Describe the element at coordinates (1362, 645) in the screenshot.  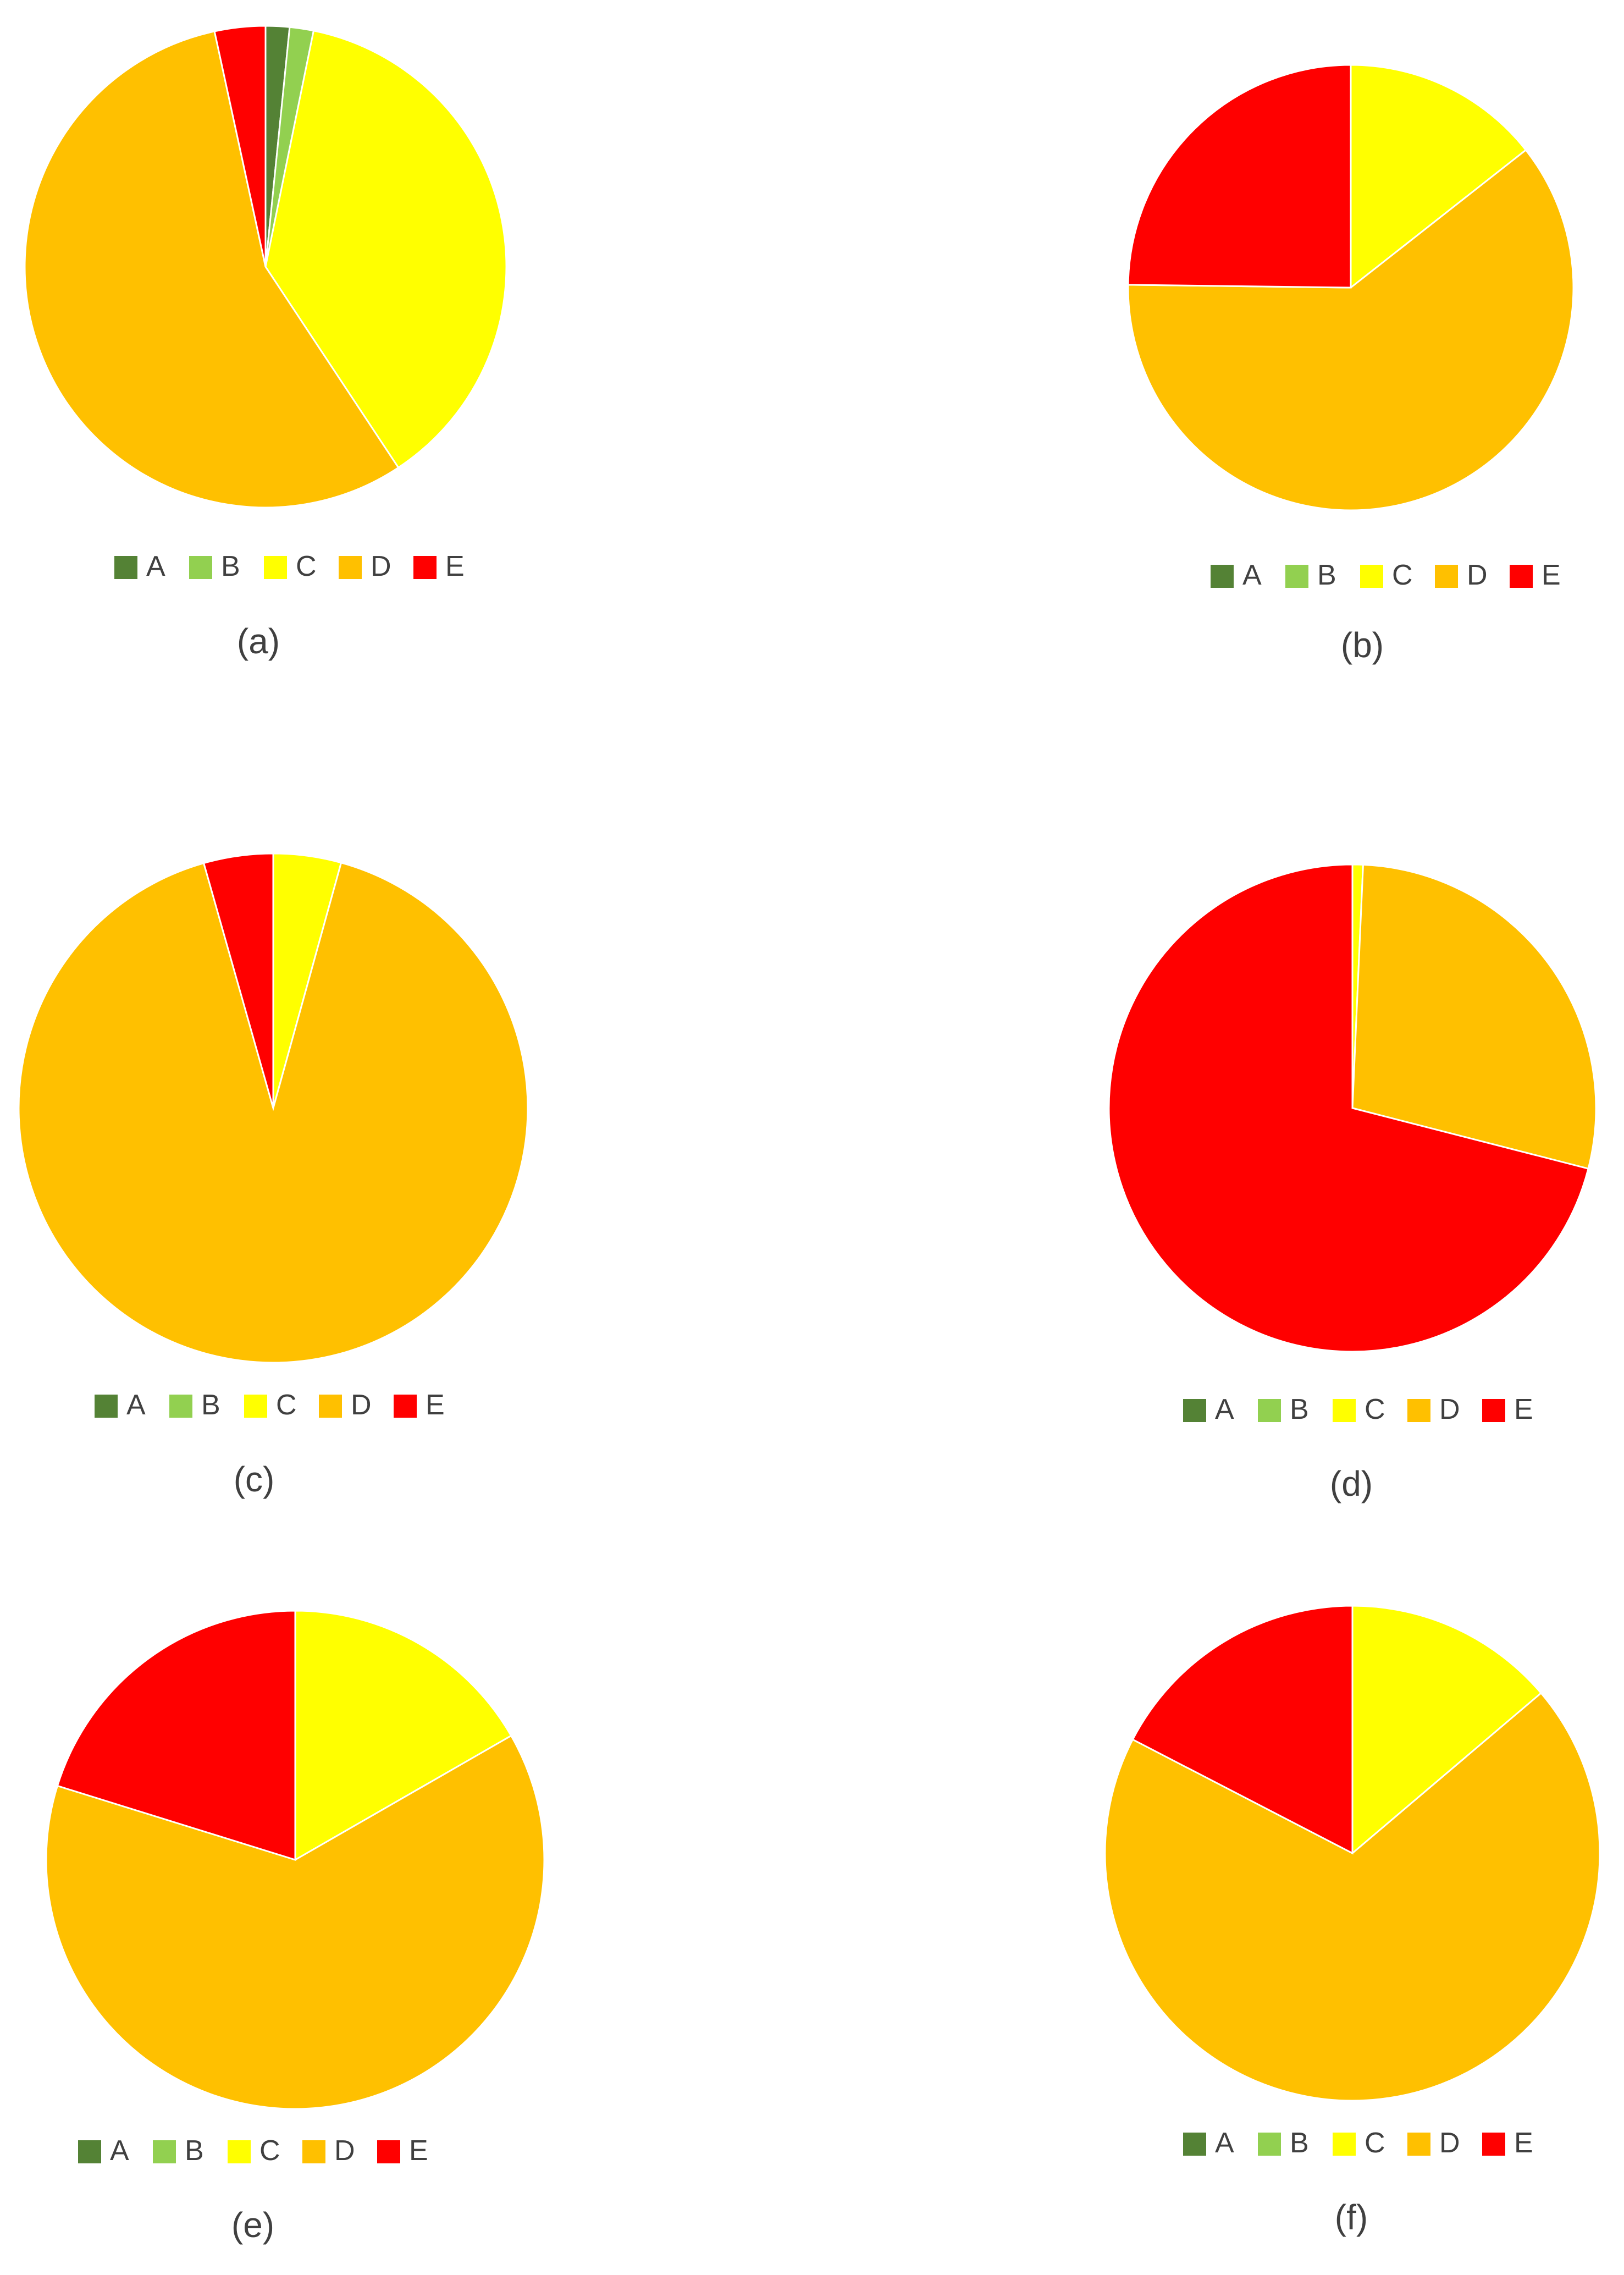
I see `chart-caption: (b)` at that location.